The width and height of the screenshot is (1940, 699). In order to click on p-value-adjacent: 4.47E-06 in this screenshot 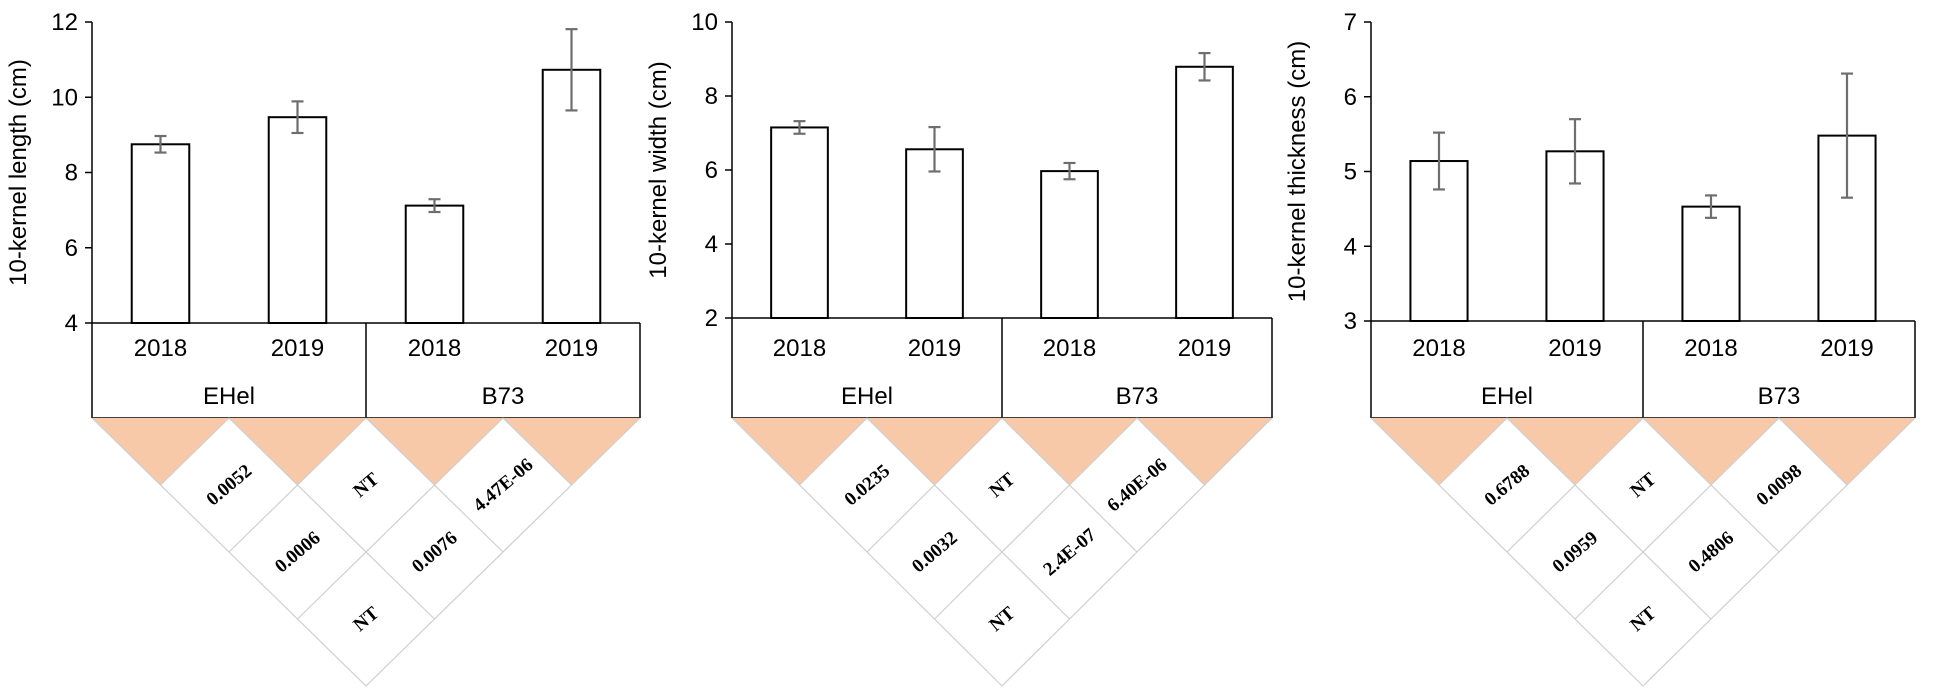, I will do `click(503, 485)`.